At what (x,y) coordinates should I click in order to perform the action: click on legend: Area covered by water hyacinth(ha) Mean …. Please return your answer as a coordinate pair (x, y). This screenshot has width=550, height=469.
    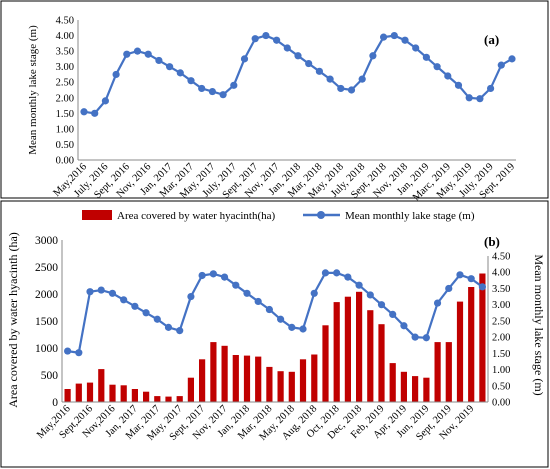
    Looking at the image, I should click on (278, 216).